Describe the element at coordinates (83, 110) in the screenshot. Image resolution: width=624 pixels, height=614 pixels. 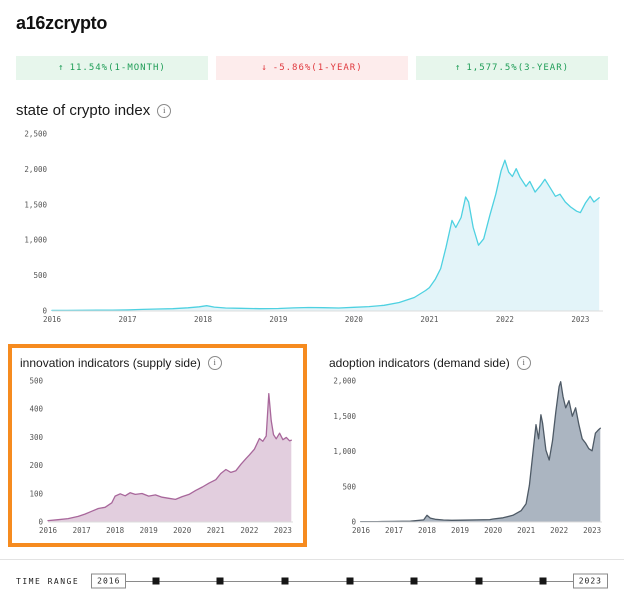
I see `page-title: state of crypto index` at that location.